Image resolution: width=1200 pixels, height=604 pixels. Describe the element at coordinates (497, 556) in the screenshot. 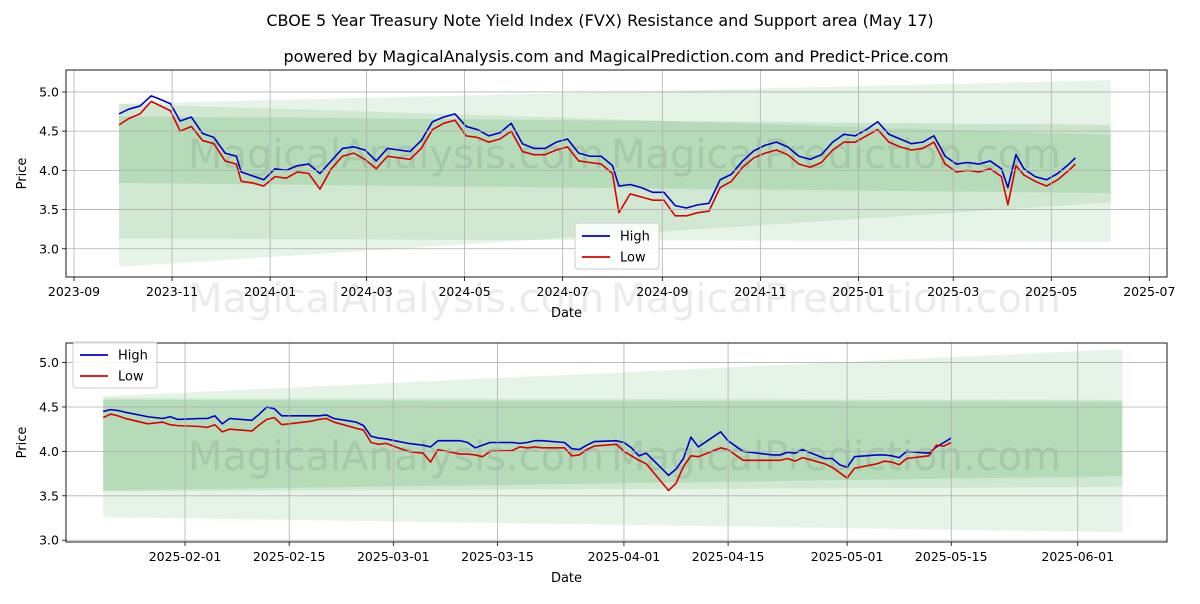

I see `x-tick-label: 2025-03-15` at that location.